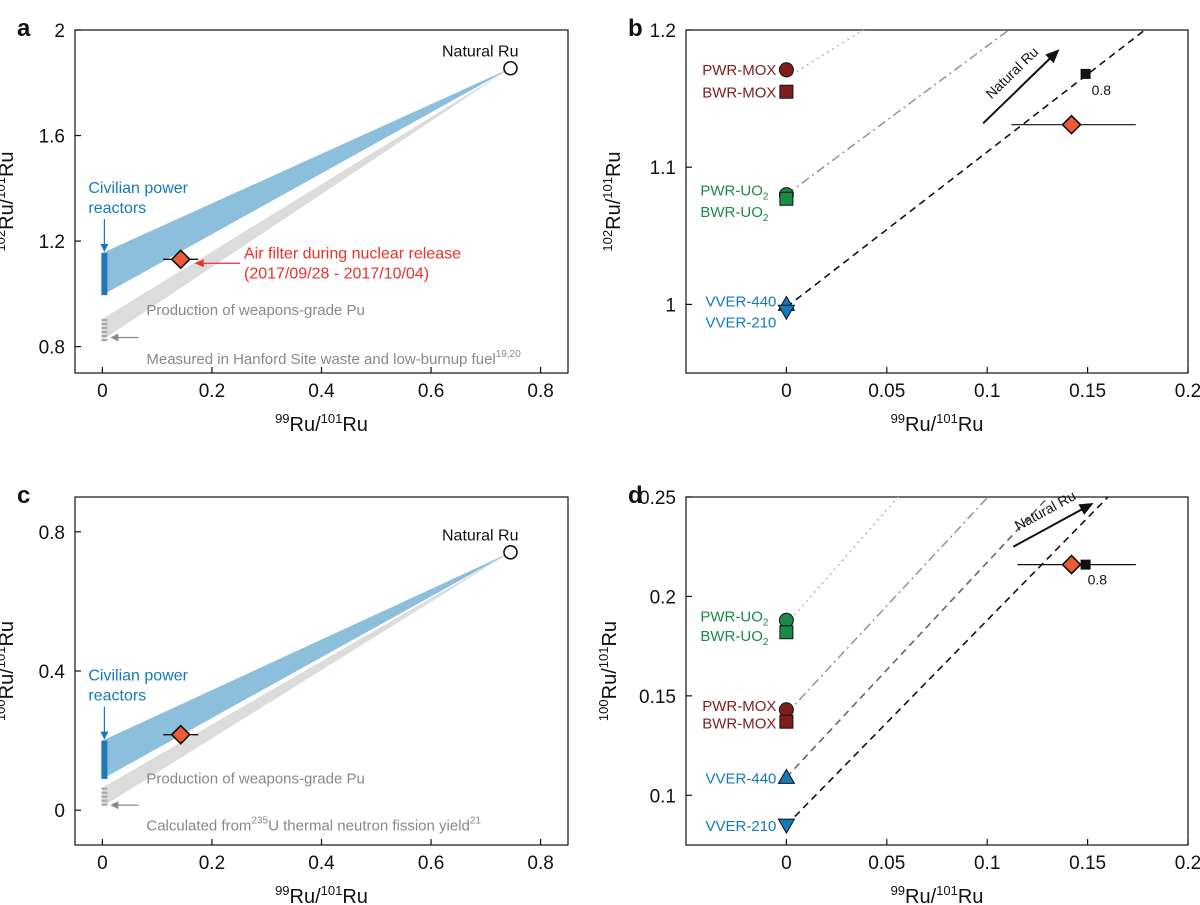 This screenshot has height=905, width=1200. Describe the element at coordinates (508, 354) in the screenshot. I see `weapons-ref: 19,20` at that location.